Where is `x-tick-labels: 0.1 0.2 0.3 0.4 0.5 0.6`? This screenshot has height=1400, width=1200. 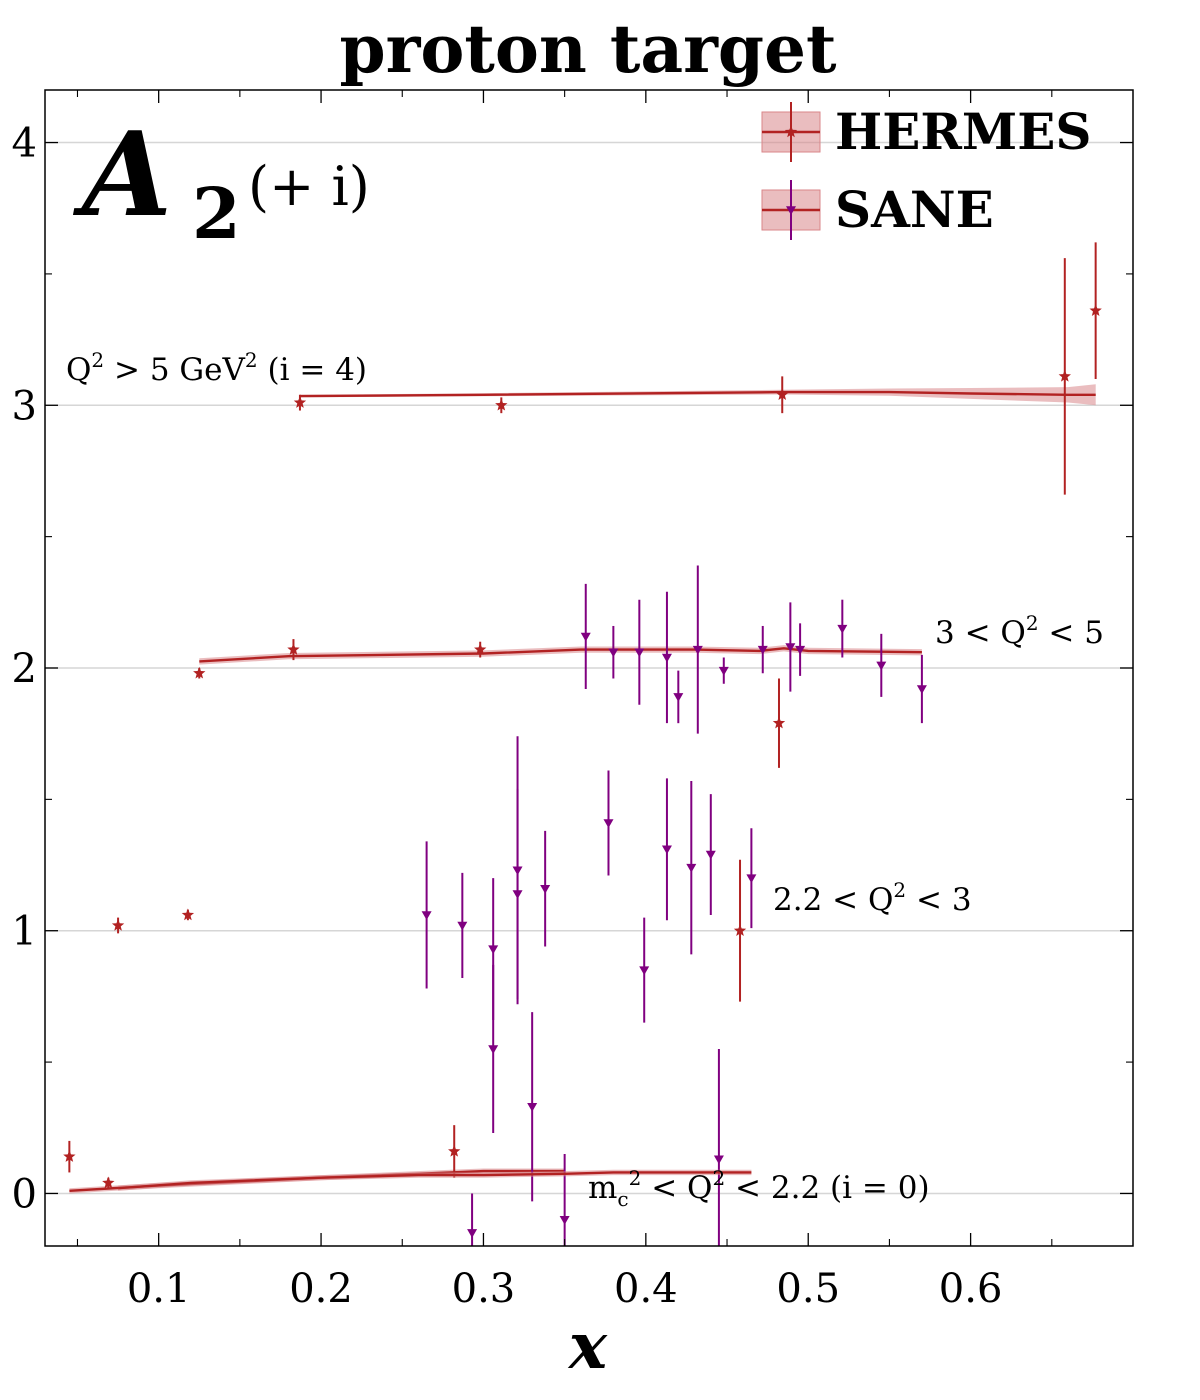
x-tick-labels: 0.1 0.2 0.3 0.4 0.5 0.6 is located at coordinates (565, 1289).